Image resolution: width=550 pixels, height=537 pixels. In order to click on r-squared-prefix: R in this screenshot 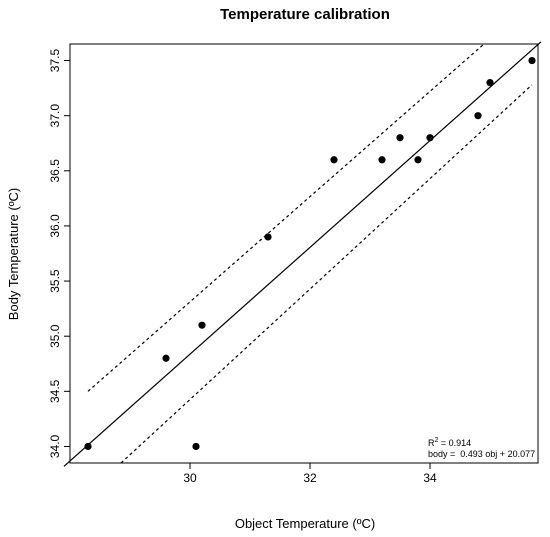, I will do `click(431, 443)`.